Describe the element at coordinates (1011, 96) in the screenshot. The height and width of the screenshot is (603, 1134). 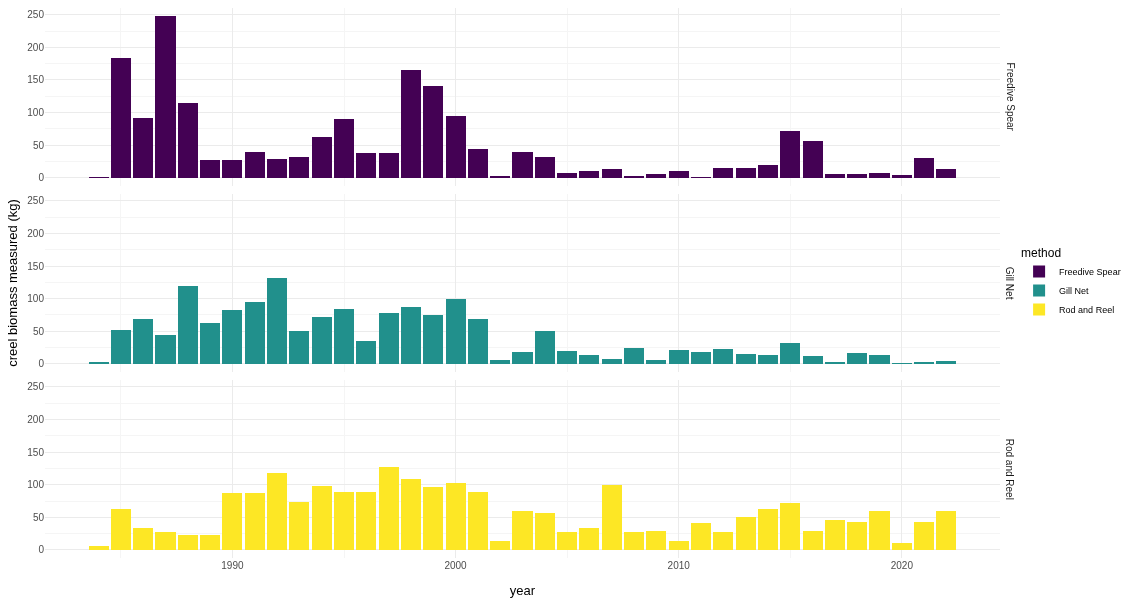
I see `text: Freedive Spear` at that location.